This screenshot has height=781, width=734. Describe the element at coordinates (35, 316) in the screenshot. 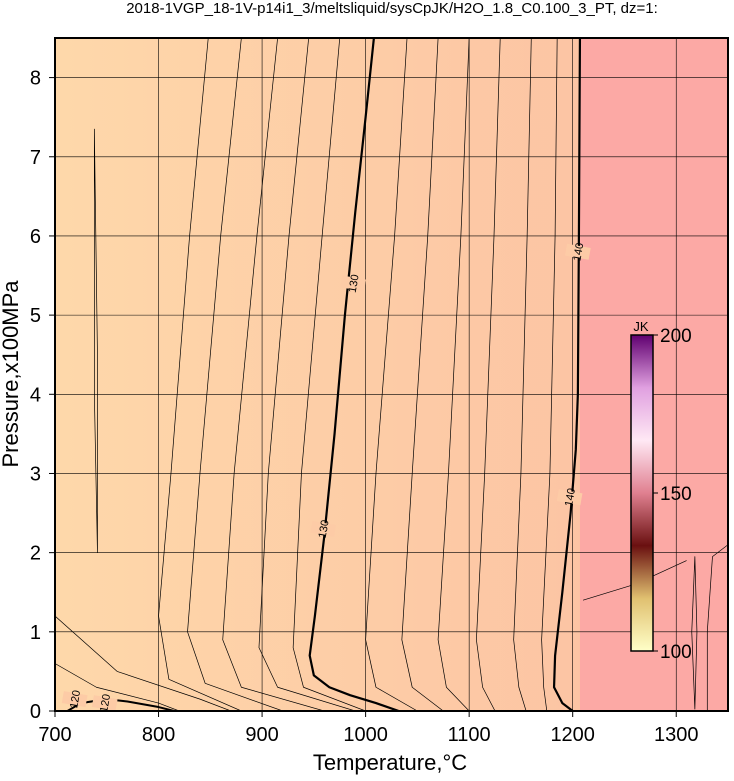

I see `y-tick-label: 5` at that location.